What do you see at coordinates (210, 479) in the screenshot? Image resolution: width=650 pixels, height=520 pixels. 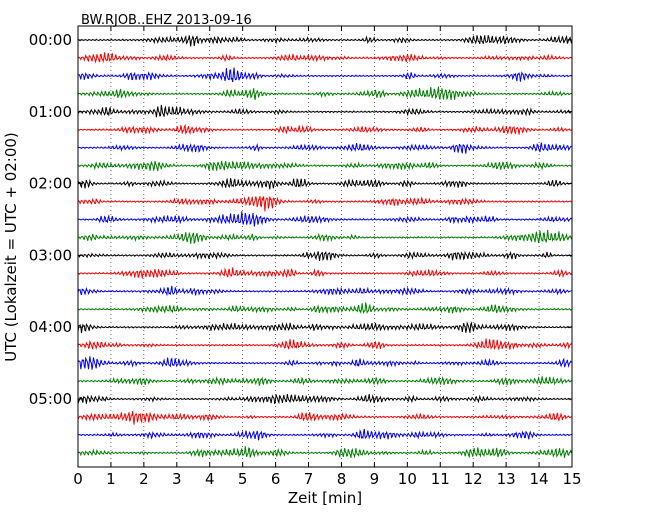 I see `x-tick-label: 4` at bounding box center [210, 479].